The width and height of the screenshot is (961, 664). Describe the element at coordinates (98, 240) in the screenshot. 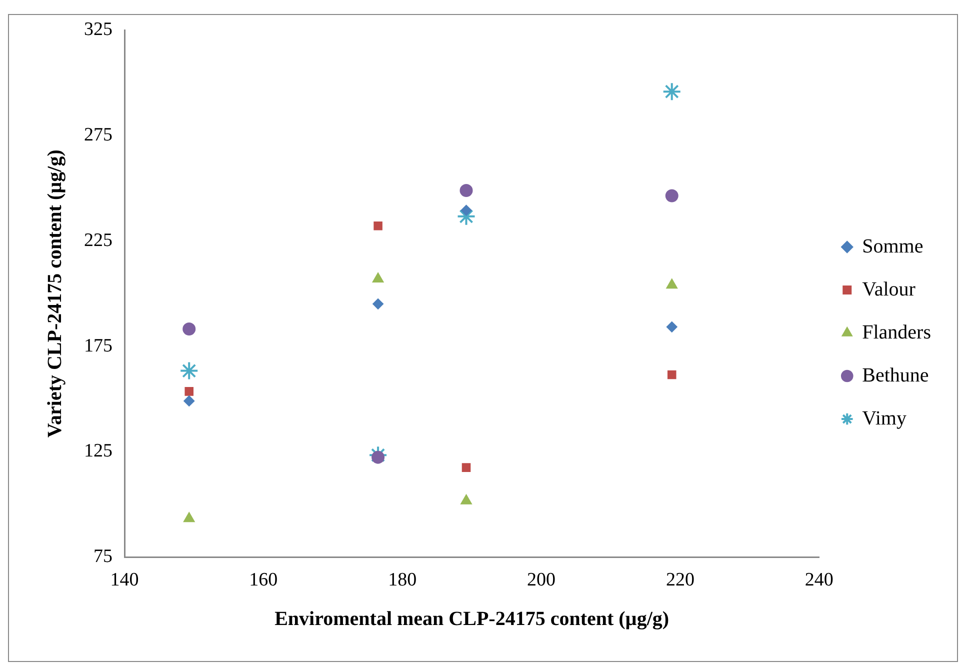

I see `y-tick-label: 225` at that location.